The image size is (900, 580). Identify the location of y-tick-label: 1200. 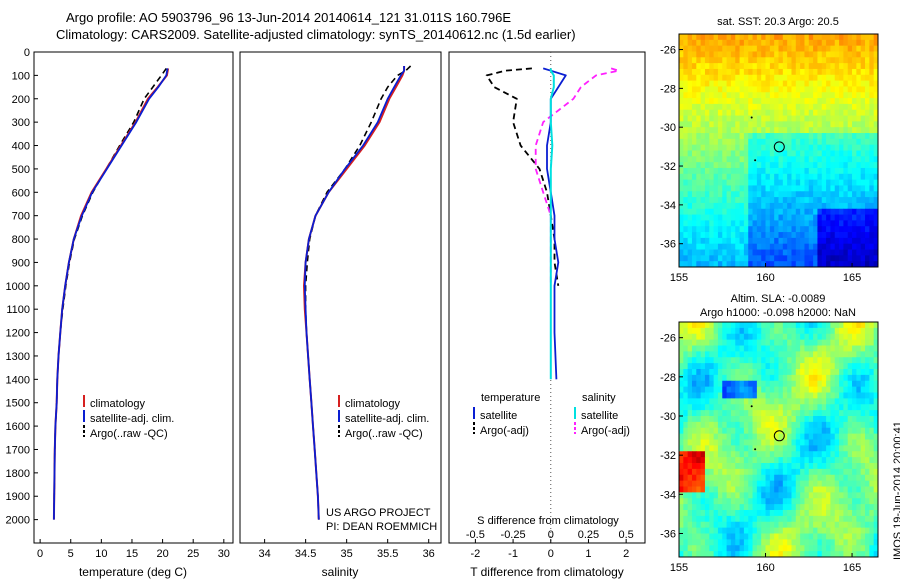
(18, 334).